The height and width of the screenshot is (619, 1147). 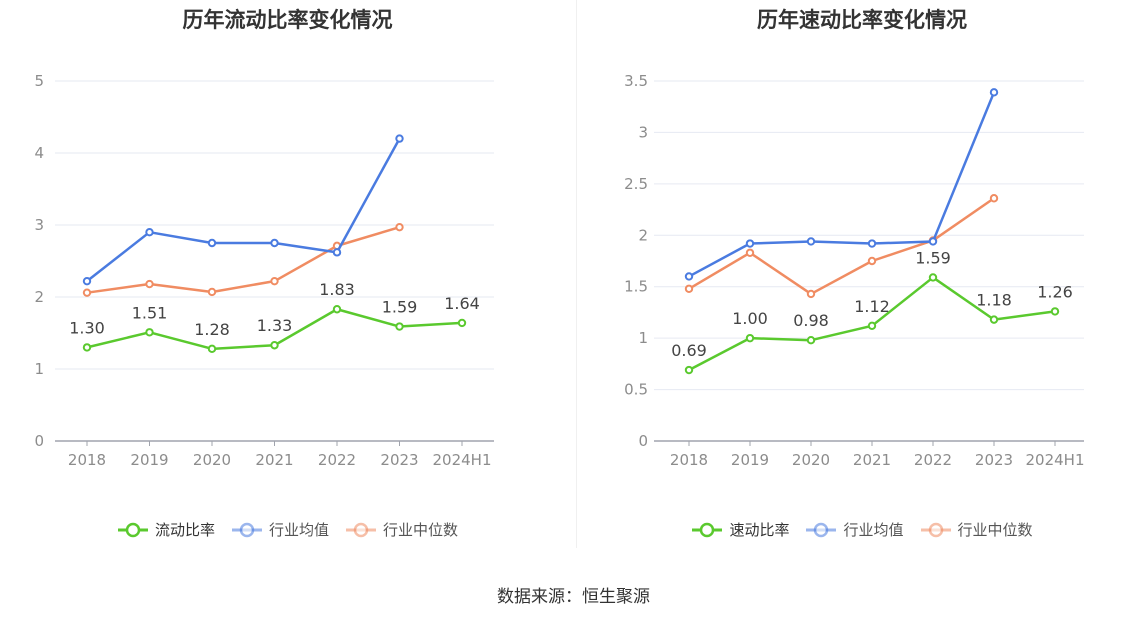 What do you see at coordinates (643, 235) in the screenshot?
I see `y-tick-label: 2` at bounding box center [643, 235].